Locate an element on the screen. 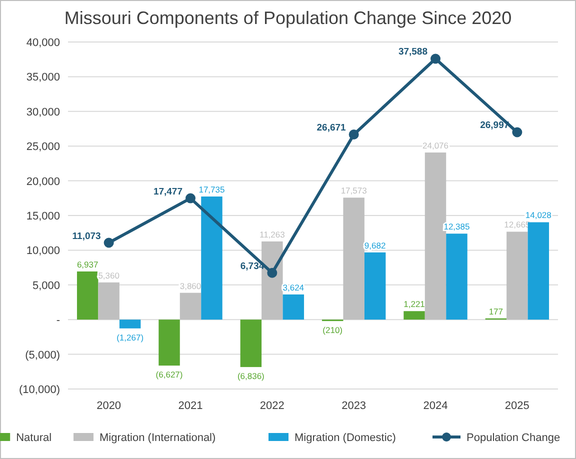 This screenshot has height=459, width=576. data-label: (1,267) is located at coordinates (130, 337).